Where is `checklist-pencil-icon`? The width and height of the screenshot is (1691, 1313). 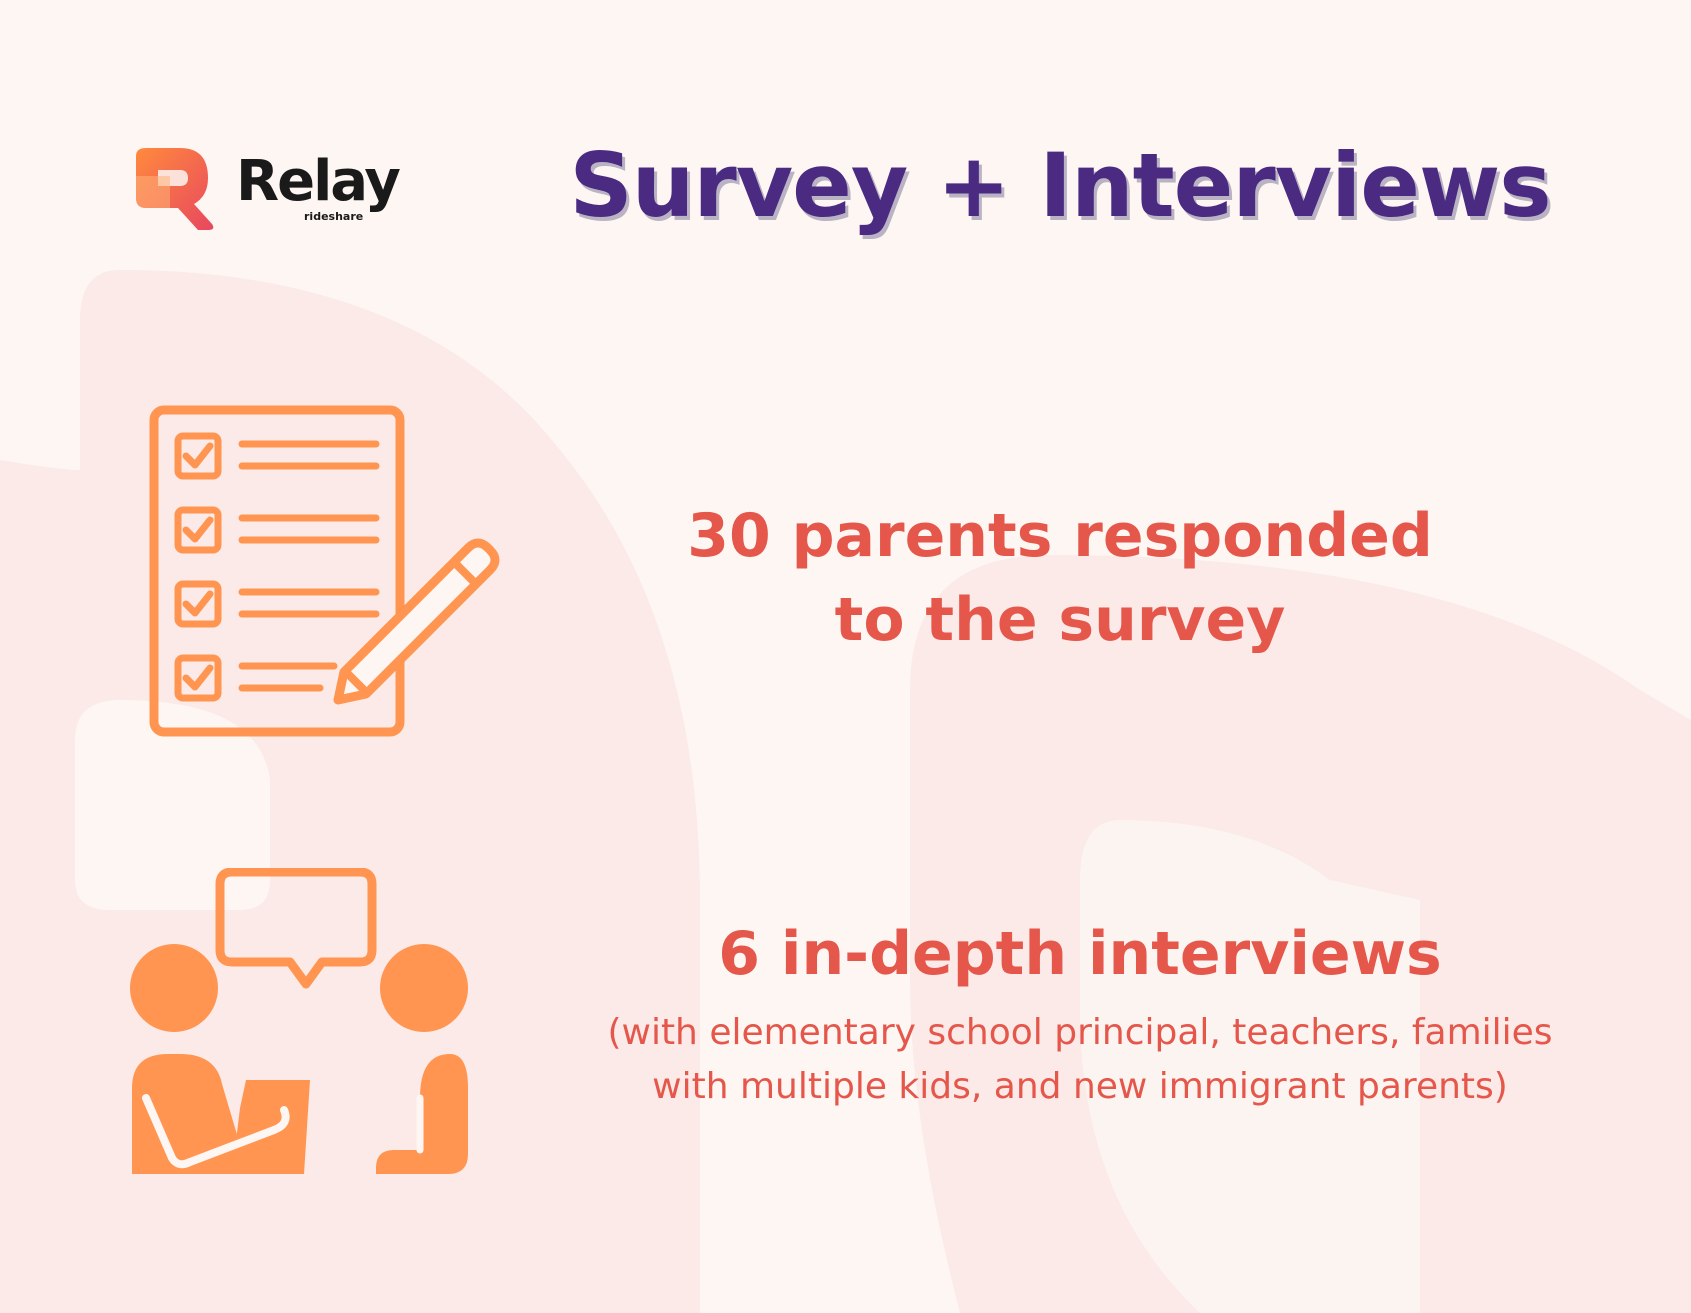 checklist-pencil-icon is located at coordinates (324, 571).